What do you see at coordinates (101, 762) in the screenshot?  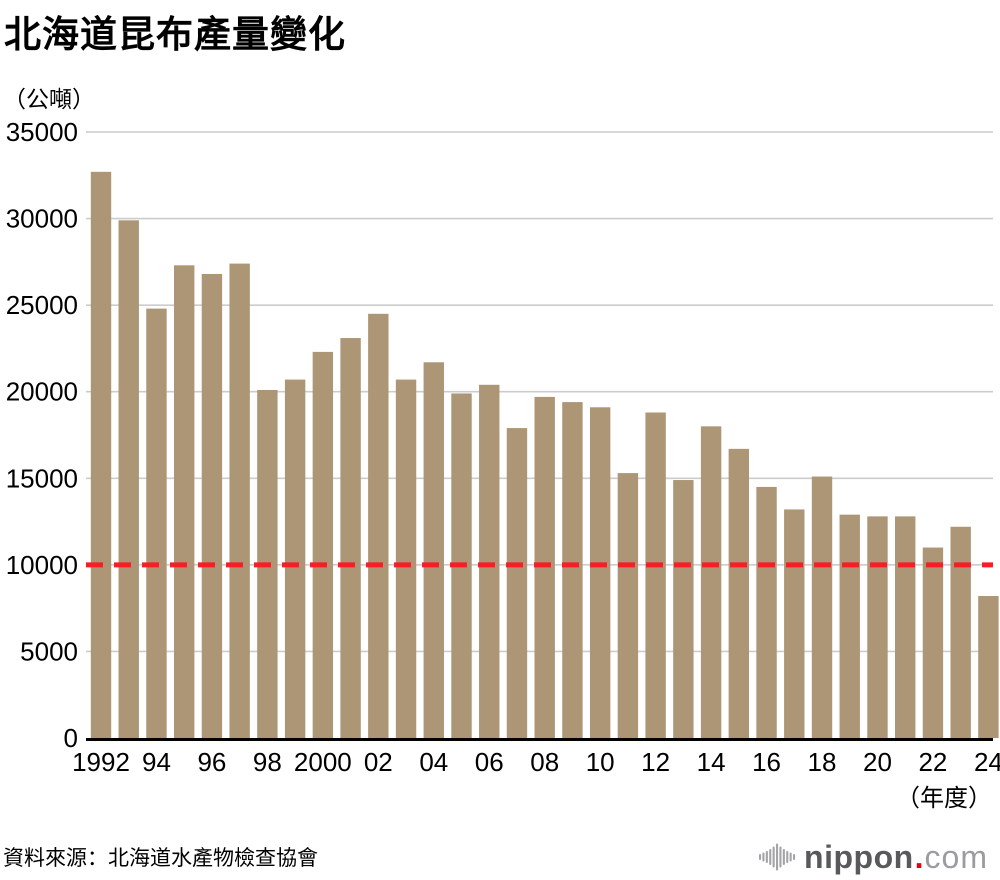 I see `x-tick-label: 1992` at bounding box center [101, 762].